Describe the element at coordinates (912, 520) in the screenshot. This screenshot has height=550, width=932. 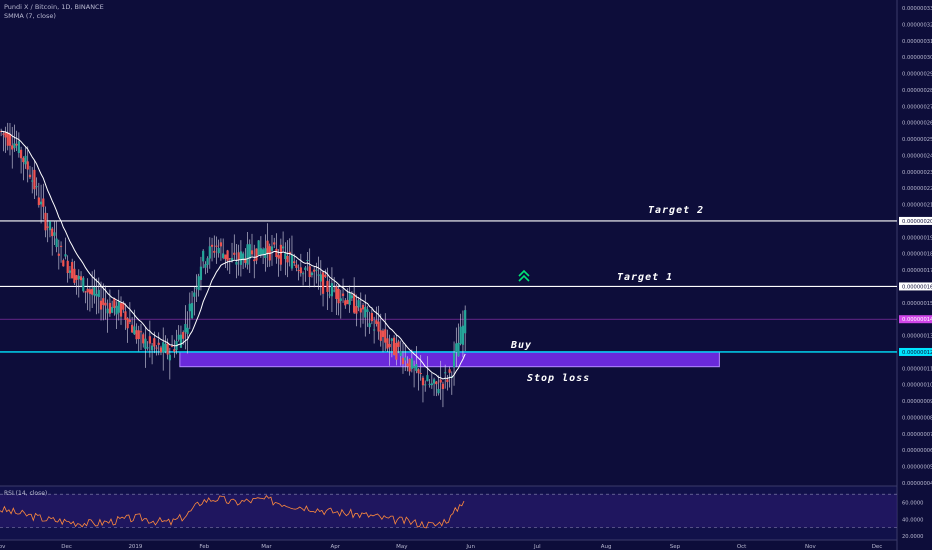
I see `rsi-tick-label: 40.0000` at that location.